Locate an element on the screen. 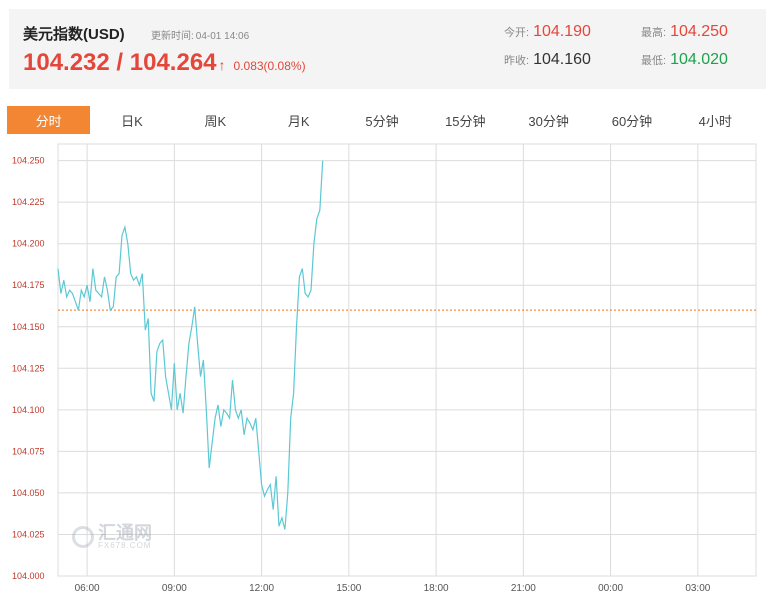 The height and width of the screenshot is (600, 776). low-label: 最低: is located at coordinates (654, 61).